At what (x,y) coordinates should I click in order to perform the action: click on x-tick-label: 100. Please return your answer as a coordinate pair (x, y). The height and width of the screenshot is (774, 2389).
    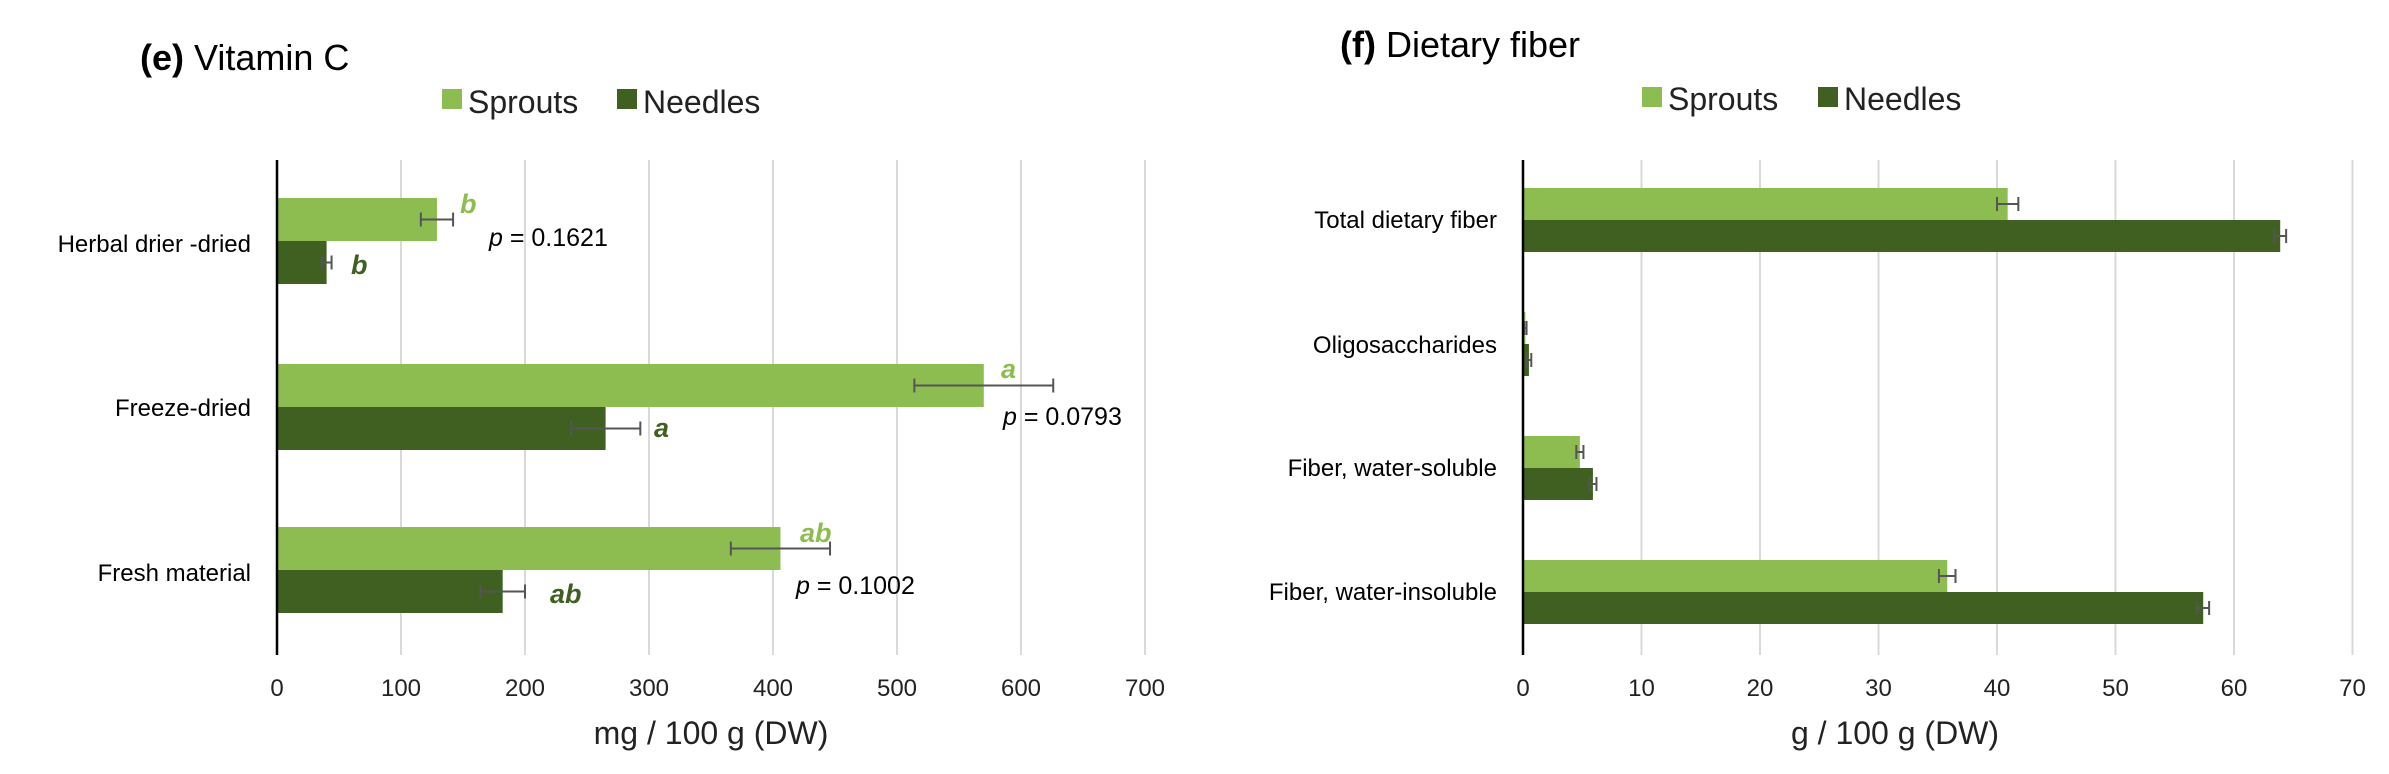
    Looking at the image, I should click on (401, 688).